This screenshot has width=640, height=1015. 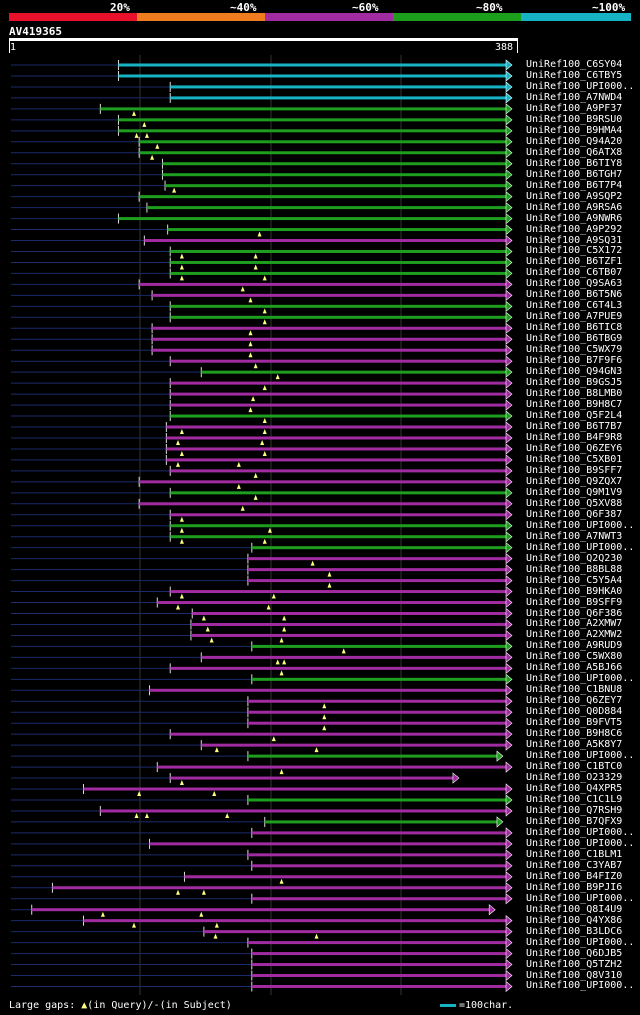 I want to click on hit-label: UniRef100_Q94GN3, so click(x=574, y=372).